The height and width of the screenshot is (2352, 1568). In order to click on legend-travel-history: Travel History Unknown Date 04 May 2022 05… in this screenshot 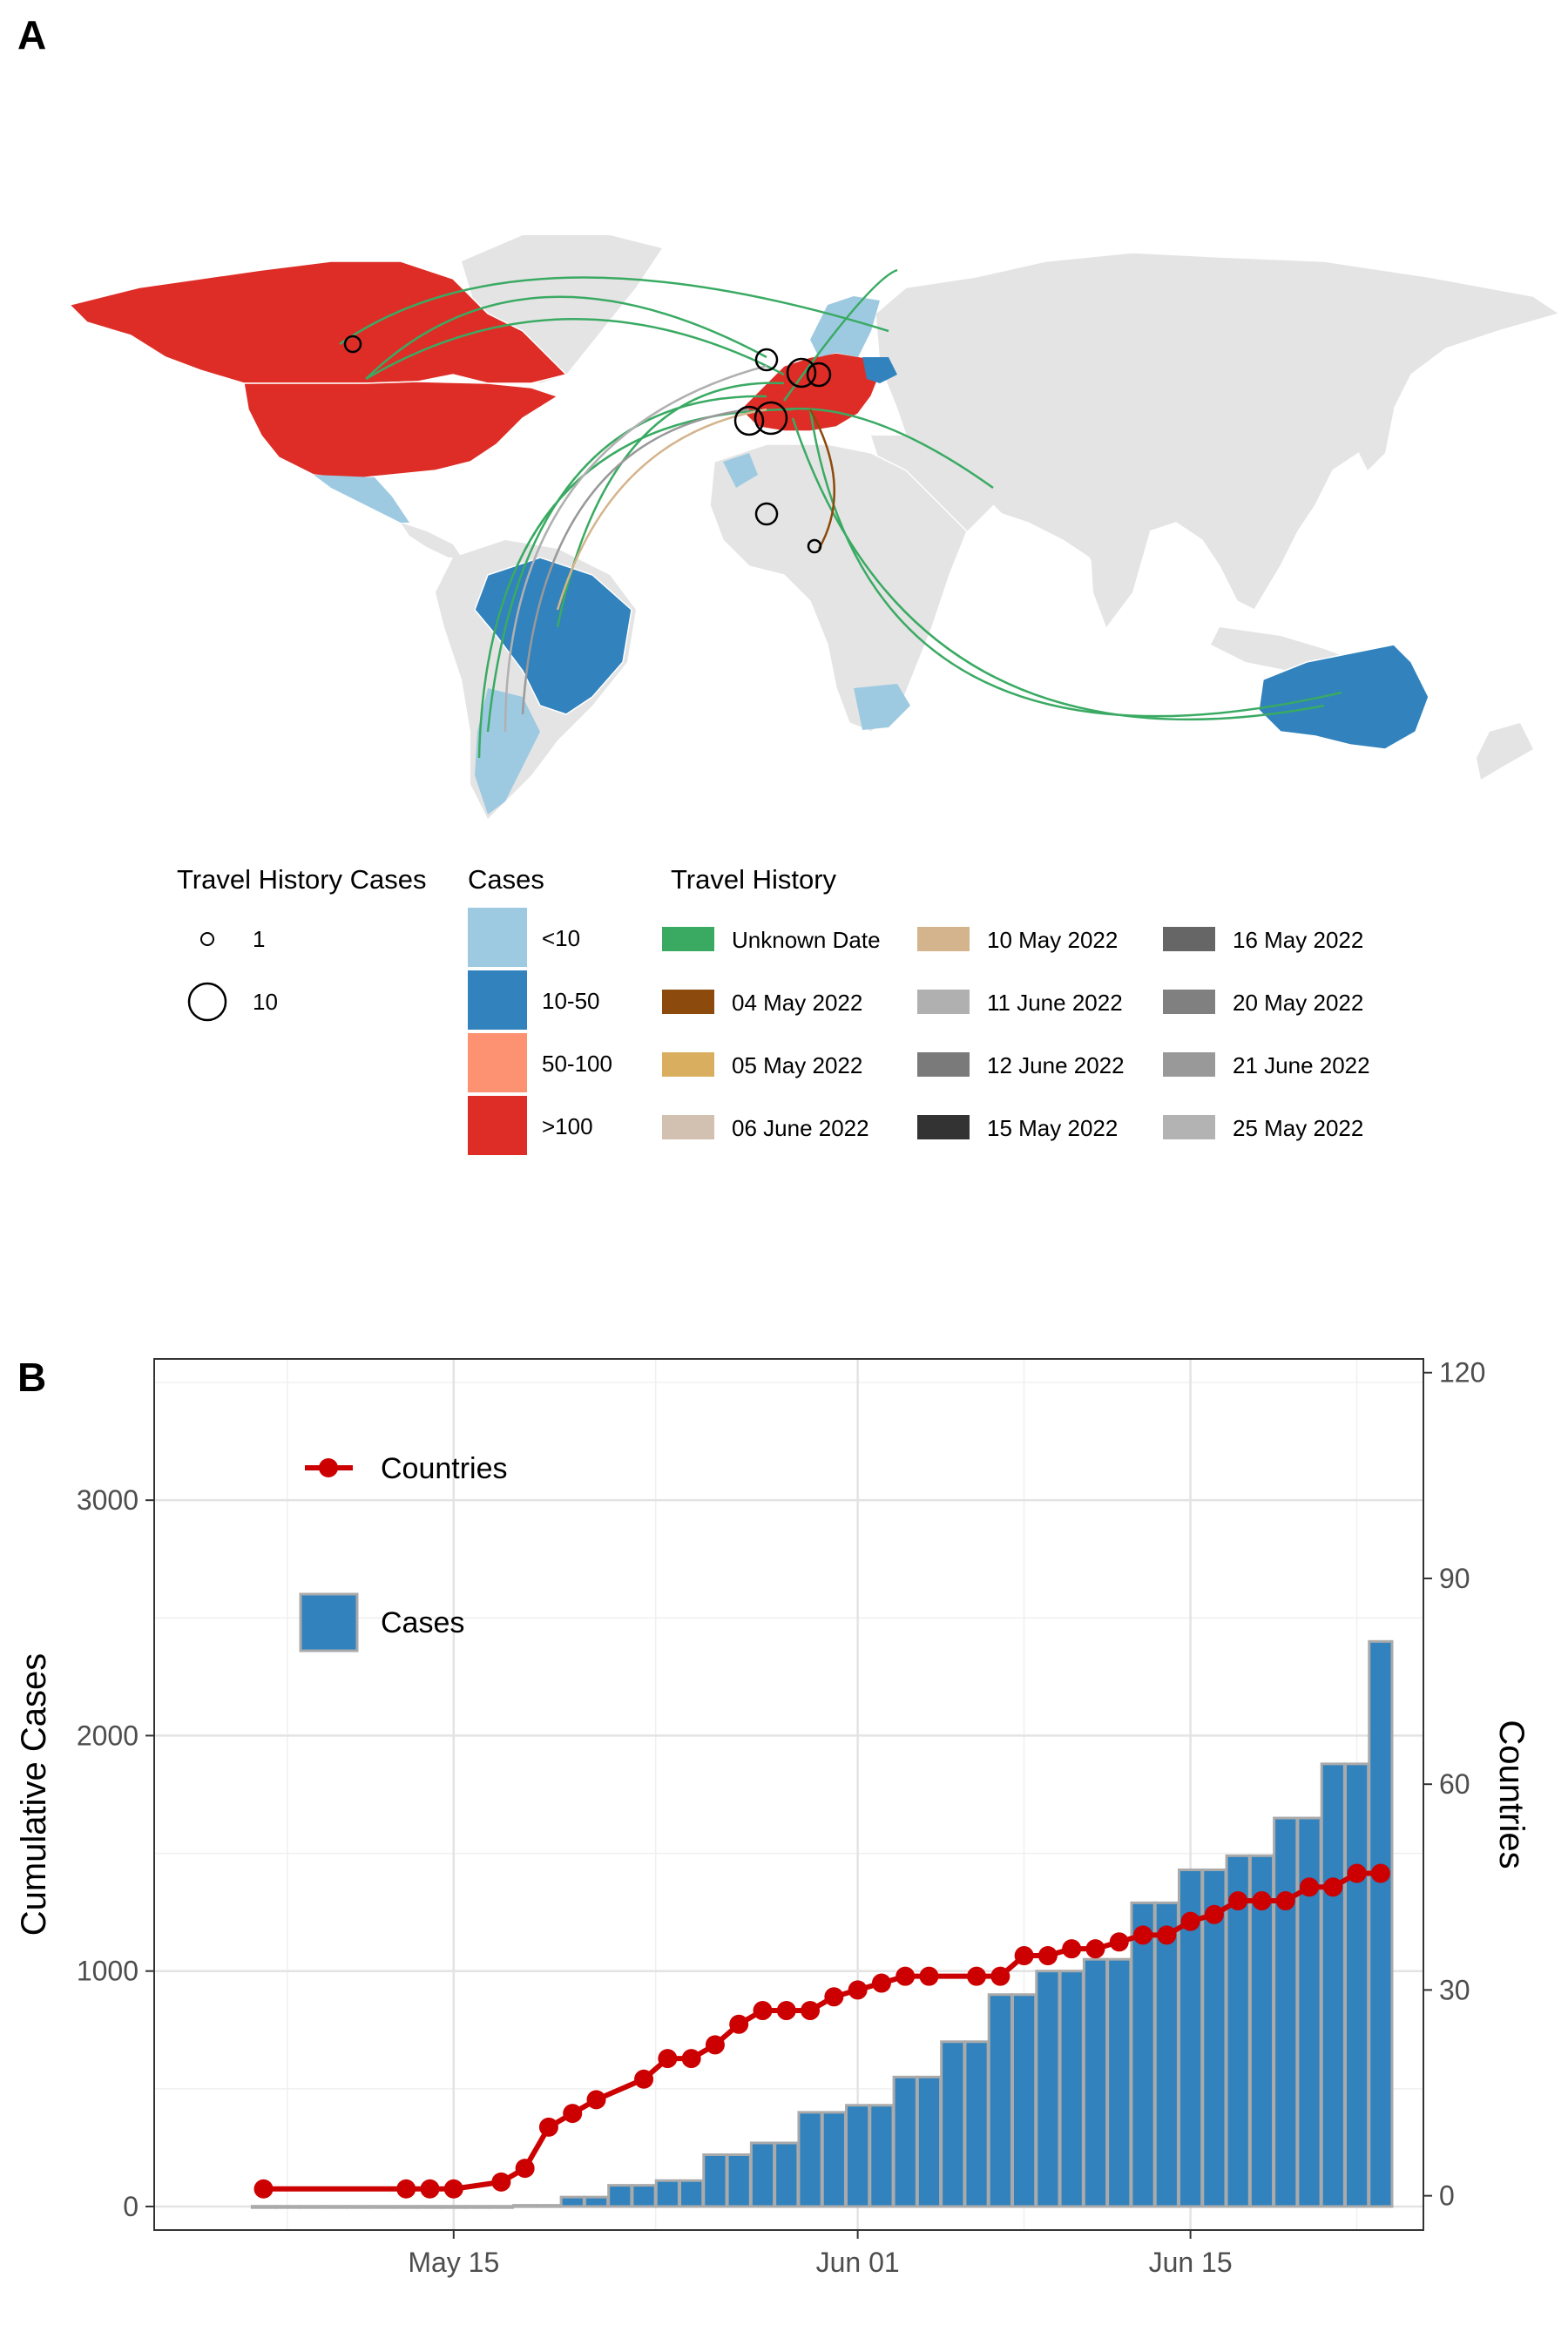, I will do `click(1016, 1003)`.